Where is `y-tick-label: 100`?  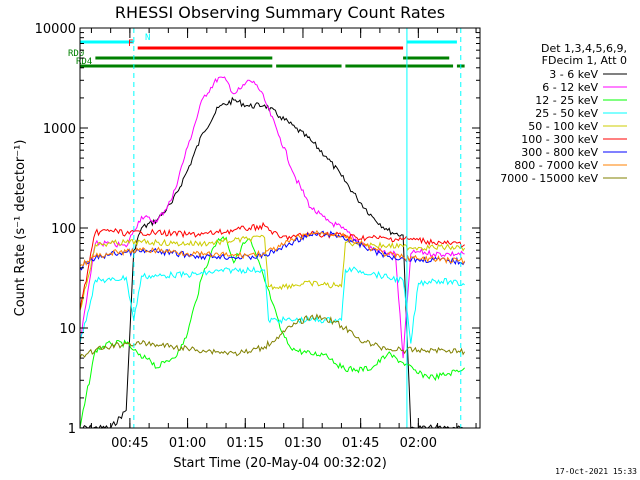
y-tick-label: 100 is located at coordinates (63, 229).